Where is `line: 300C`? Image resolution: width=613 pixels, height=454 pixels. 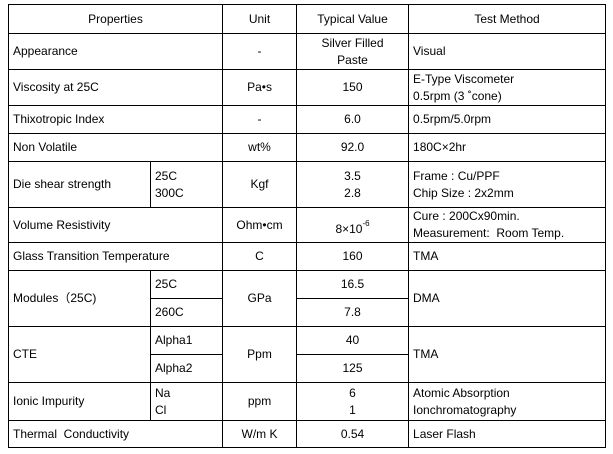
line: 300C is located at coordinates (169, 192).